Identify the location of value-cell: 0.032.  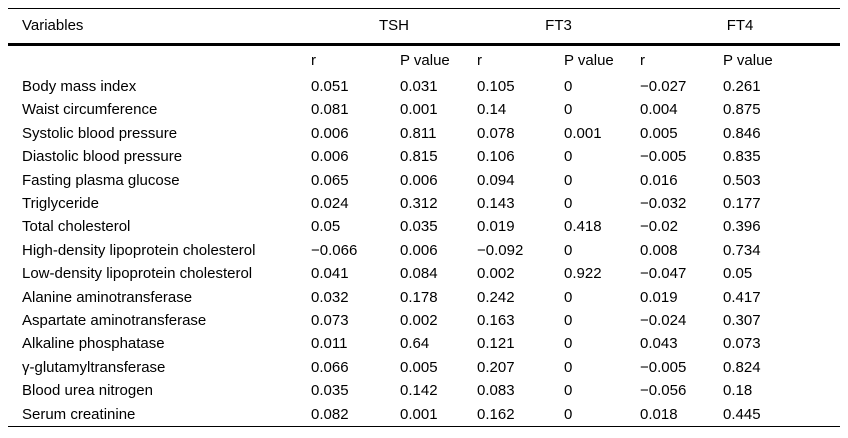
(330, 297).